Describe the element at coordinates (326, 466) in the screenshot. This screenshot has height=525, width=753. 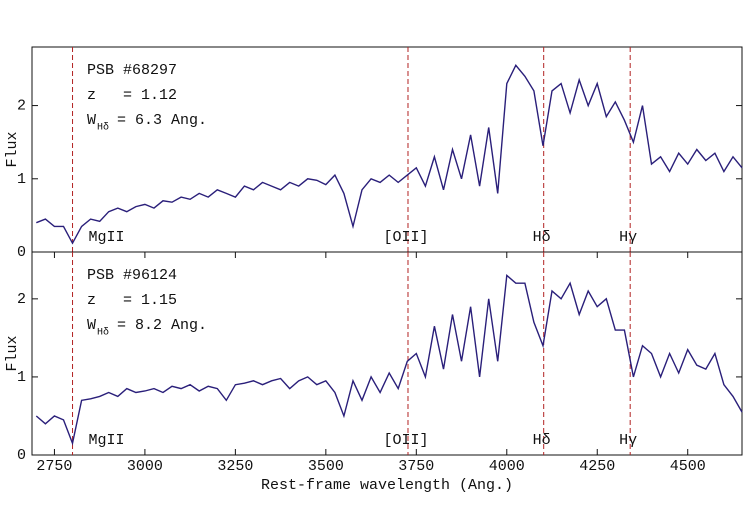
I see `x-tick-label: 3500` at that location.